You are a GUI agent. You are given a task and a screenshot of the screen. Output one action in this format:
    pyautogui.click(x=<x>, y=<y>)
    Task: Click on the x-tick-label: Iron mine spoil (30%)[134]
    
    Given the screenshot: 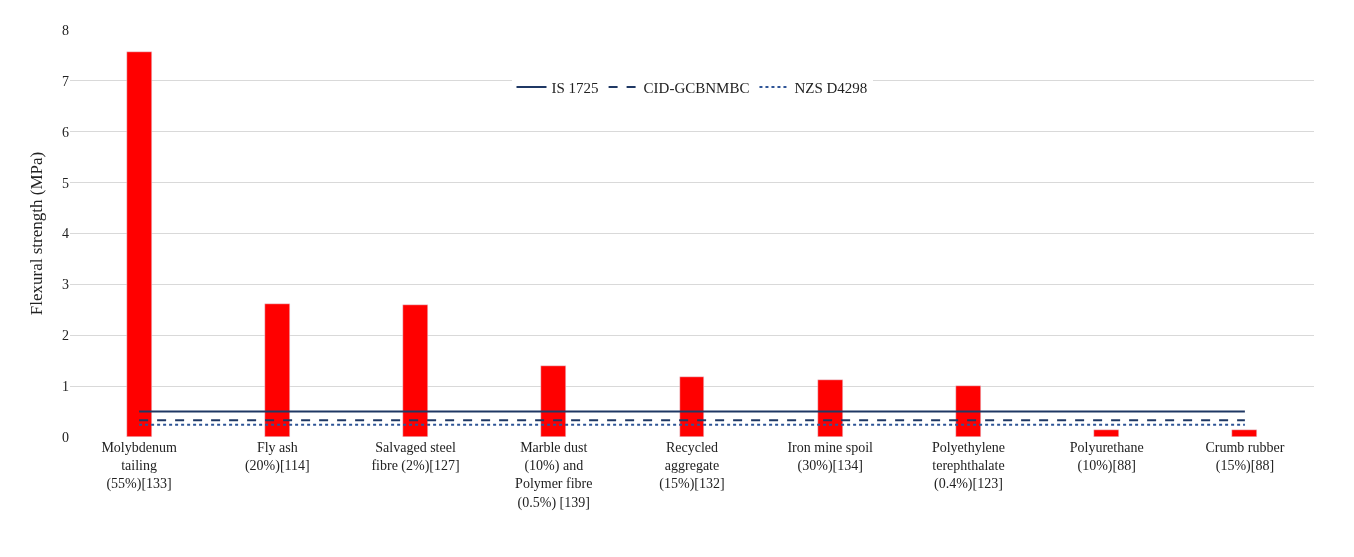 What is the action you would take?
    pyautogui.click(x=830, y=457)
    